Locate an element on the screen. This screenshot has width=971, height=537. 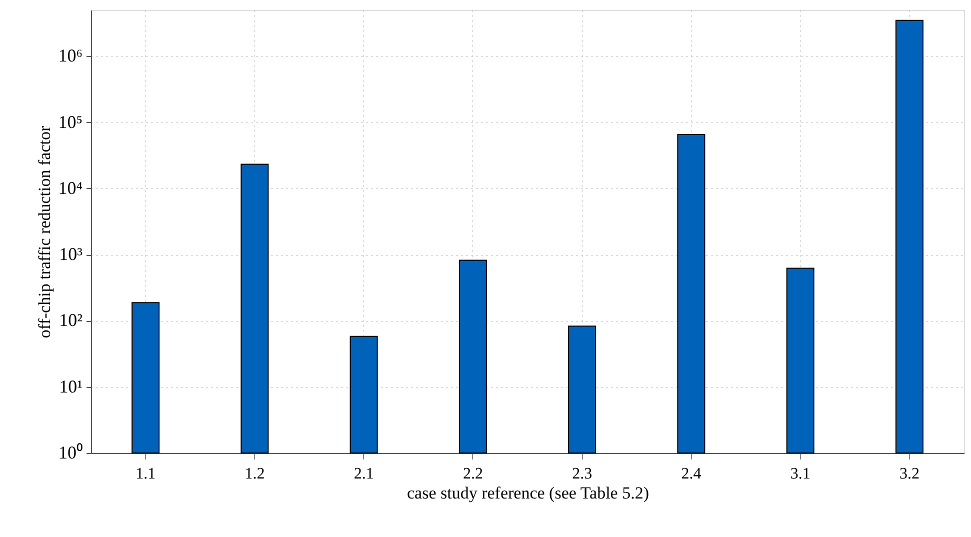
x-tick-label: 3.2 is located at coordinates (909, 474).